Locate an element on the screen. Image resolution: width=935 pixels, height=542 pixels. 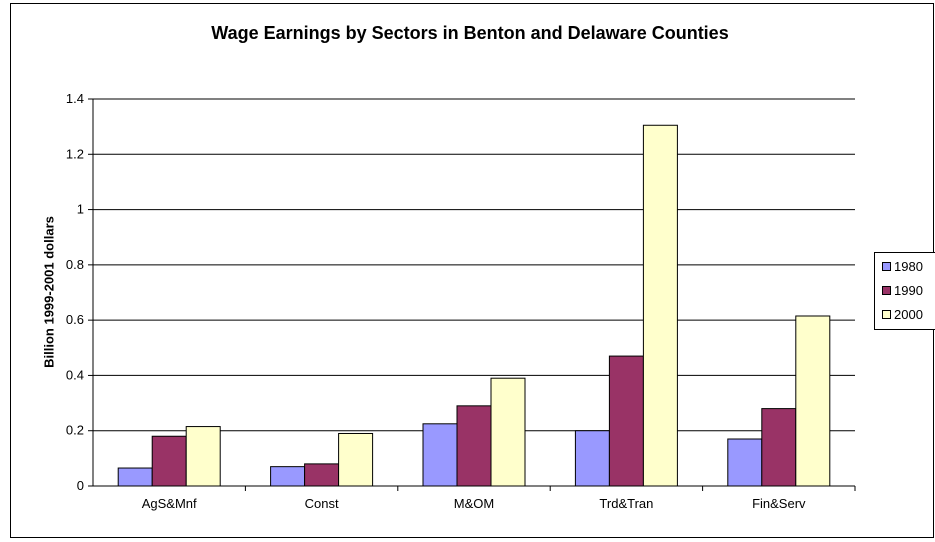
x-tick-label: Const is located at coordinates (322, 503).